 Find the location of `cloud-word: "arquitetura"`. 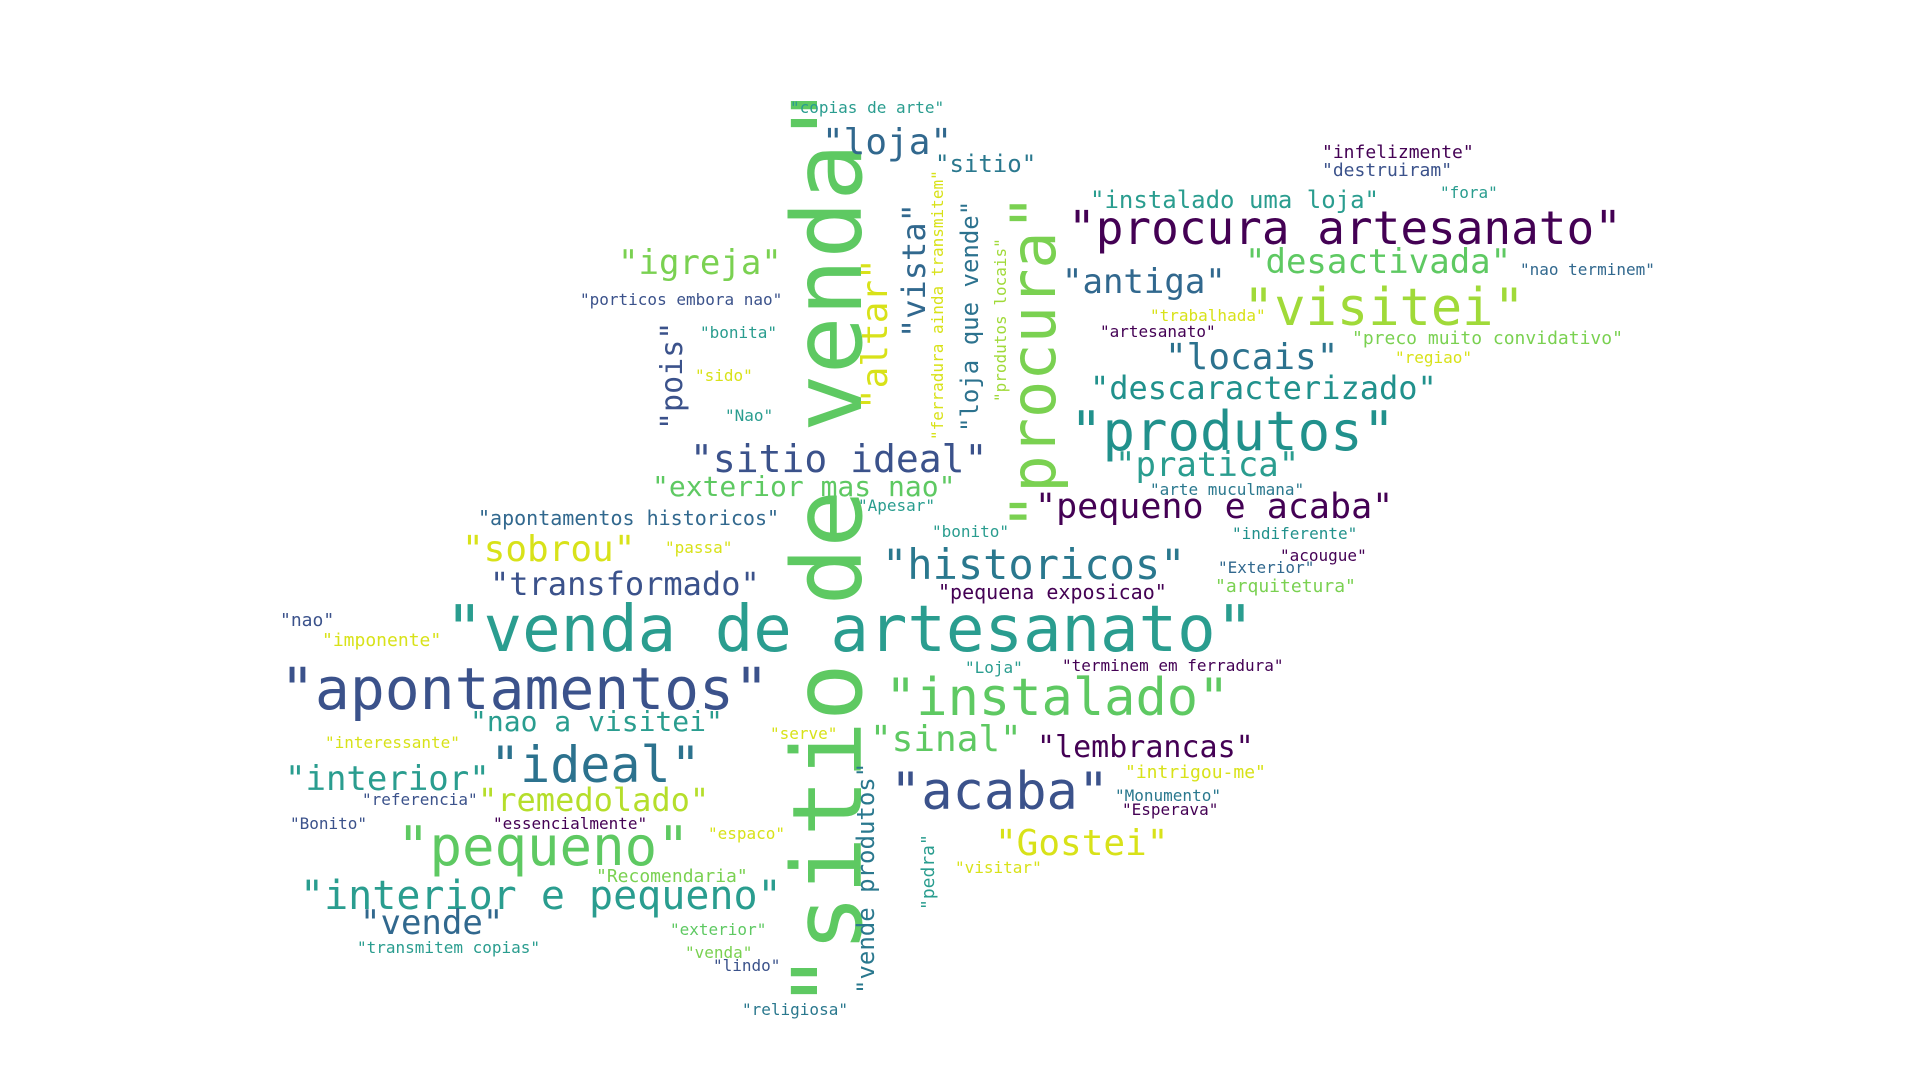

cloud-word: "arquitetura" is located at coordinates (1285, 586).